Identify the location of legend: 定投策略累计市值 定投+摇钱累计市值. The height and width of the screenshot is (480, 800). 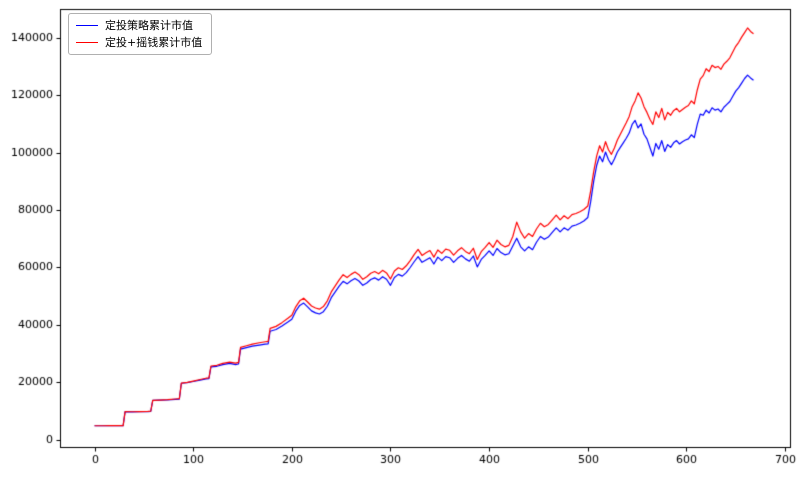
(140, 34).